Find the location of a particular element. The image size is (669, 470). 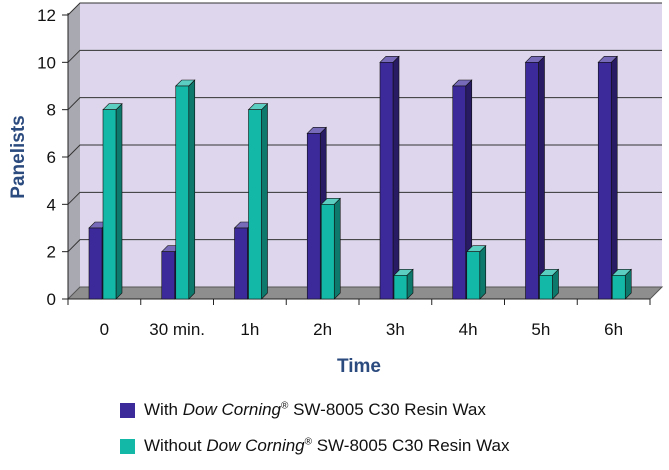

x-tick-label-4: 3h is located at coordinates (395, 329).